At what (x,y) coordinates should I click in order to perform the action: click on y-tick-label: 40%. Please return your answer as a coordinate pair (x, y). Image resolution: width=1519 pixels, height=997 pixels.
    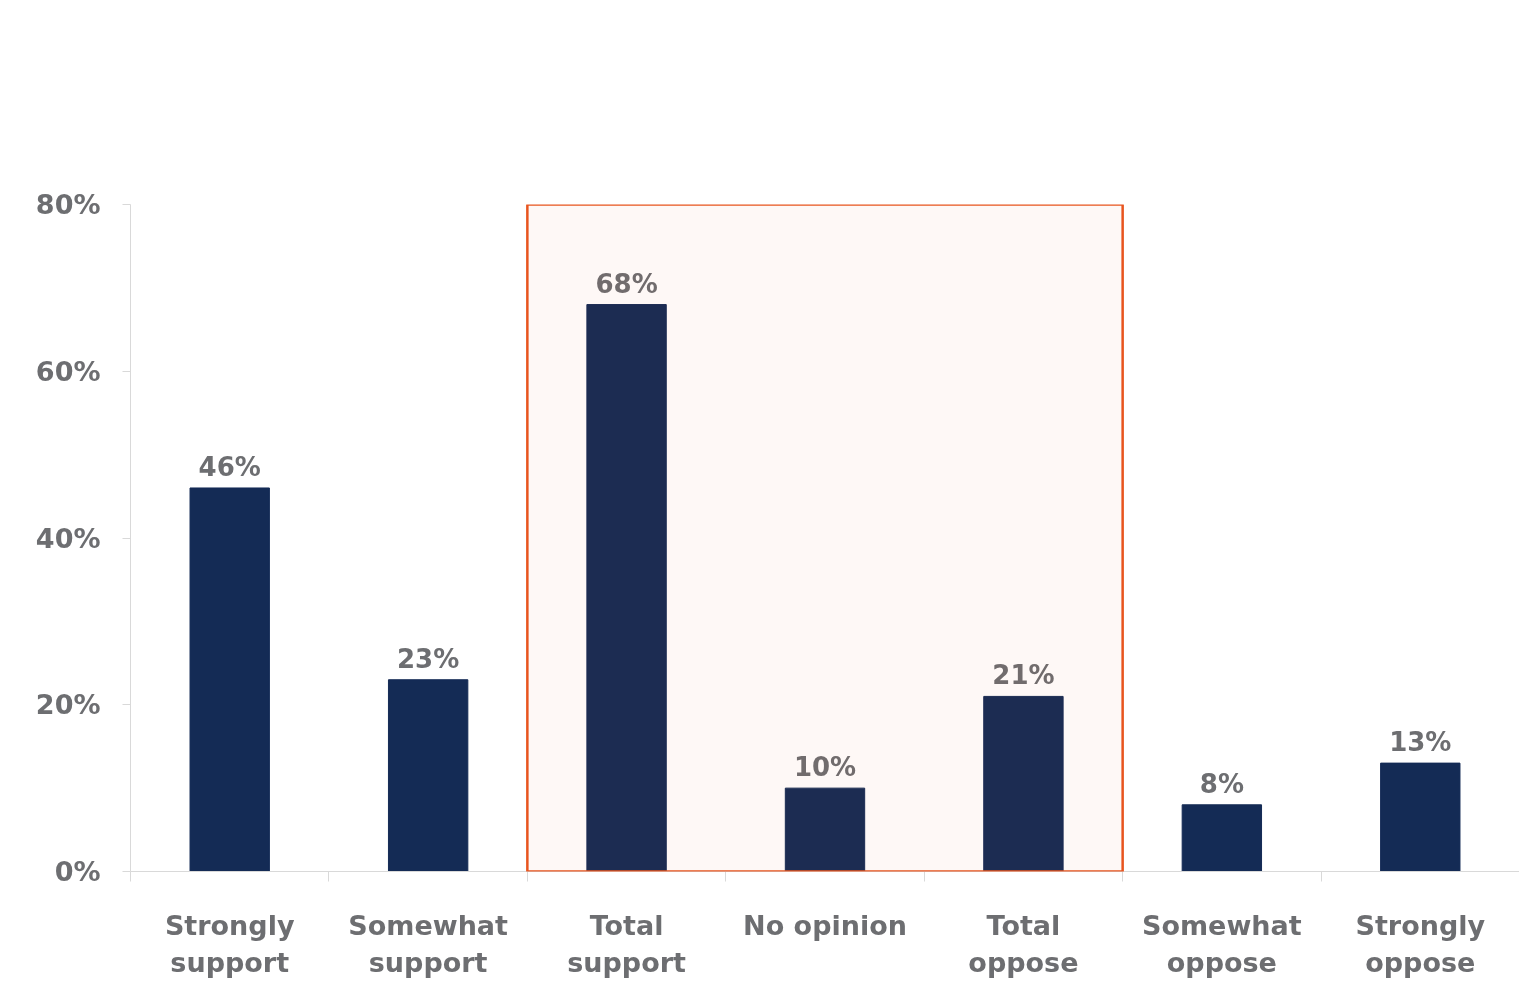
    Looking at the image, I should click on (68, 538).